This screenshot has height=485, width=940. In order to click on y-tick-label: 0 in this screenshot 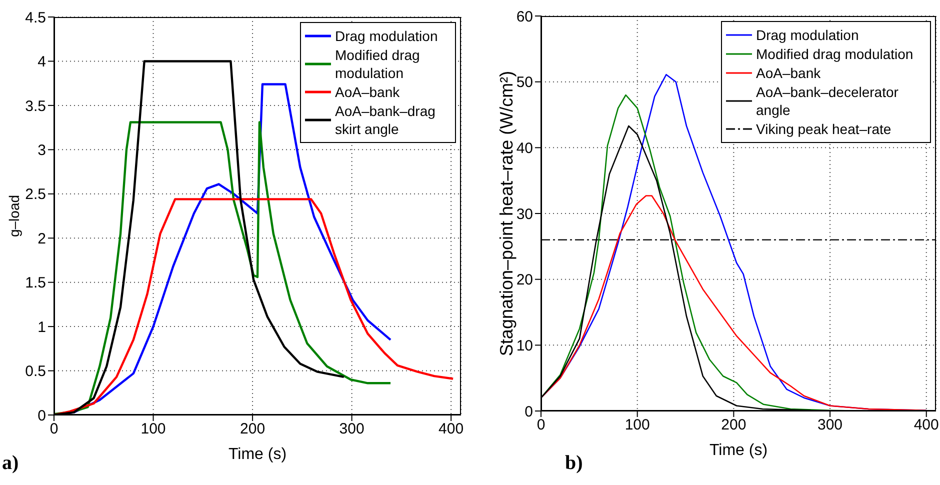, I will do `click(528, 411)`.